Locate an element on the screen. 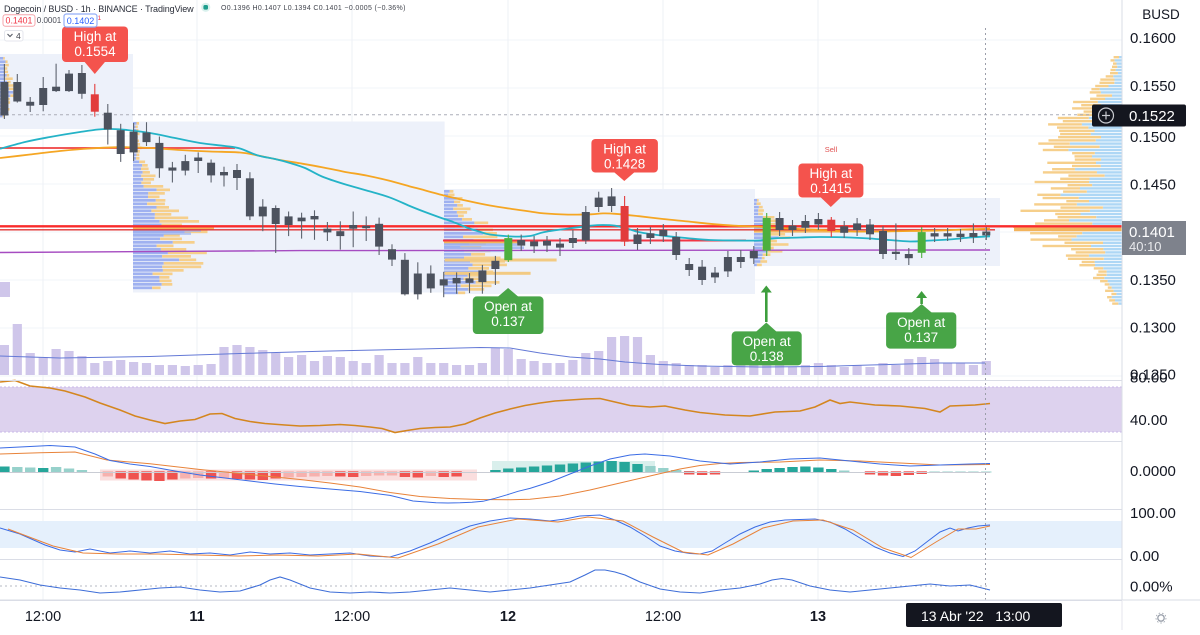 Image resolution: width=1200 pixels, height=635 pixels. svg-text: Sell is located at coordinates (831, 149).